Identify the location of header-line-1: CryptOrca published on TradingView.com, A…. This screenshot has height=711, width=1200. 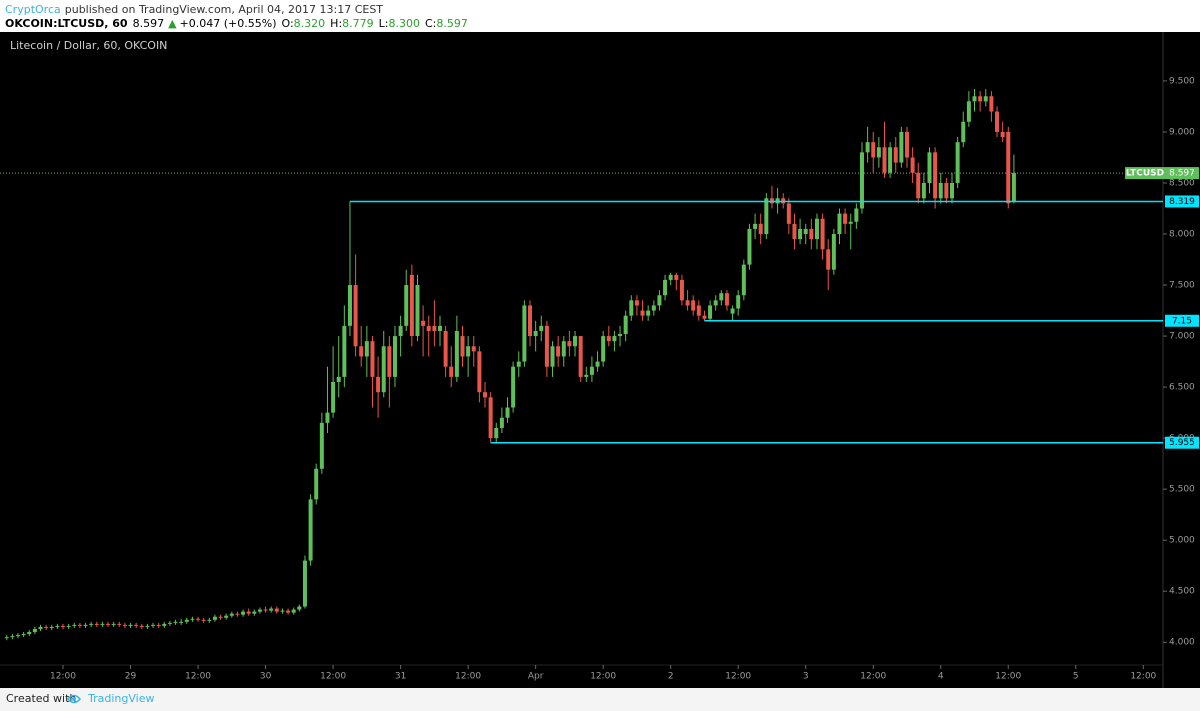
(194, 9).